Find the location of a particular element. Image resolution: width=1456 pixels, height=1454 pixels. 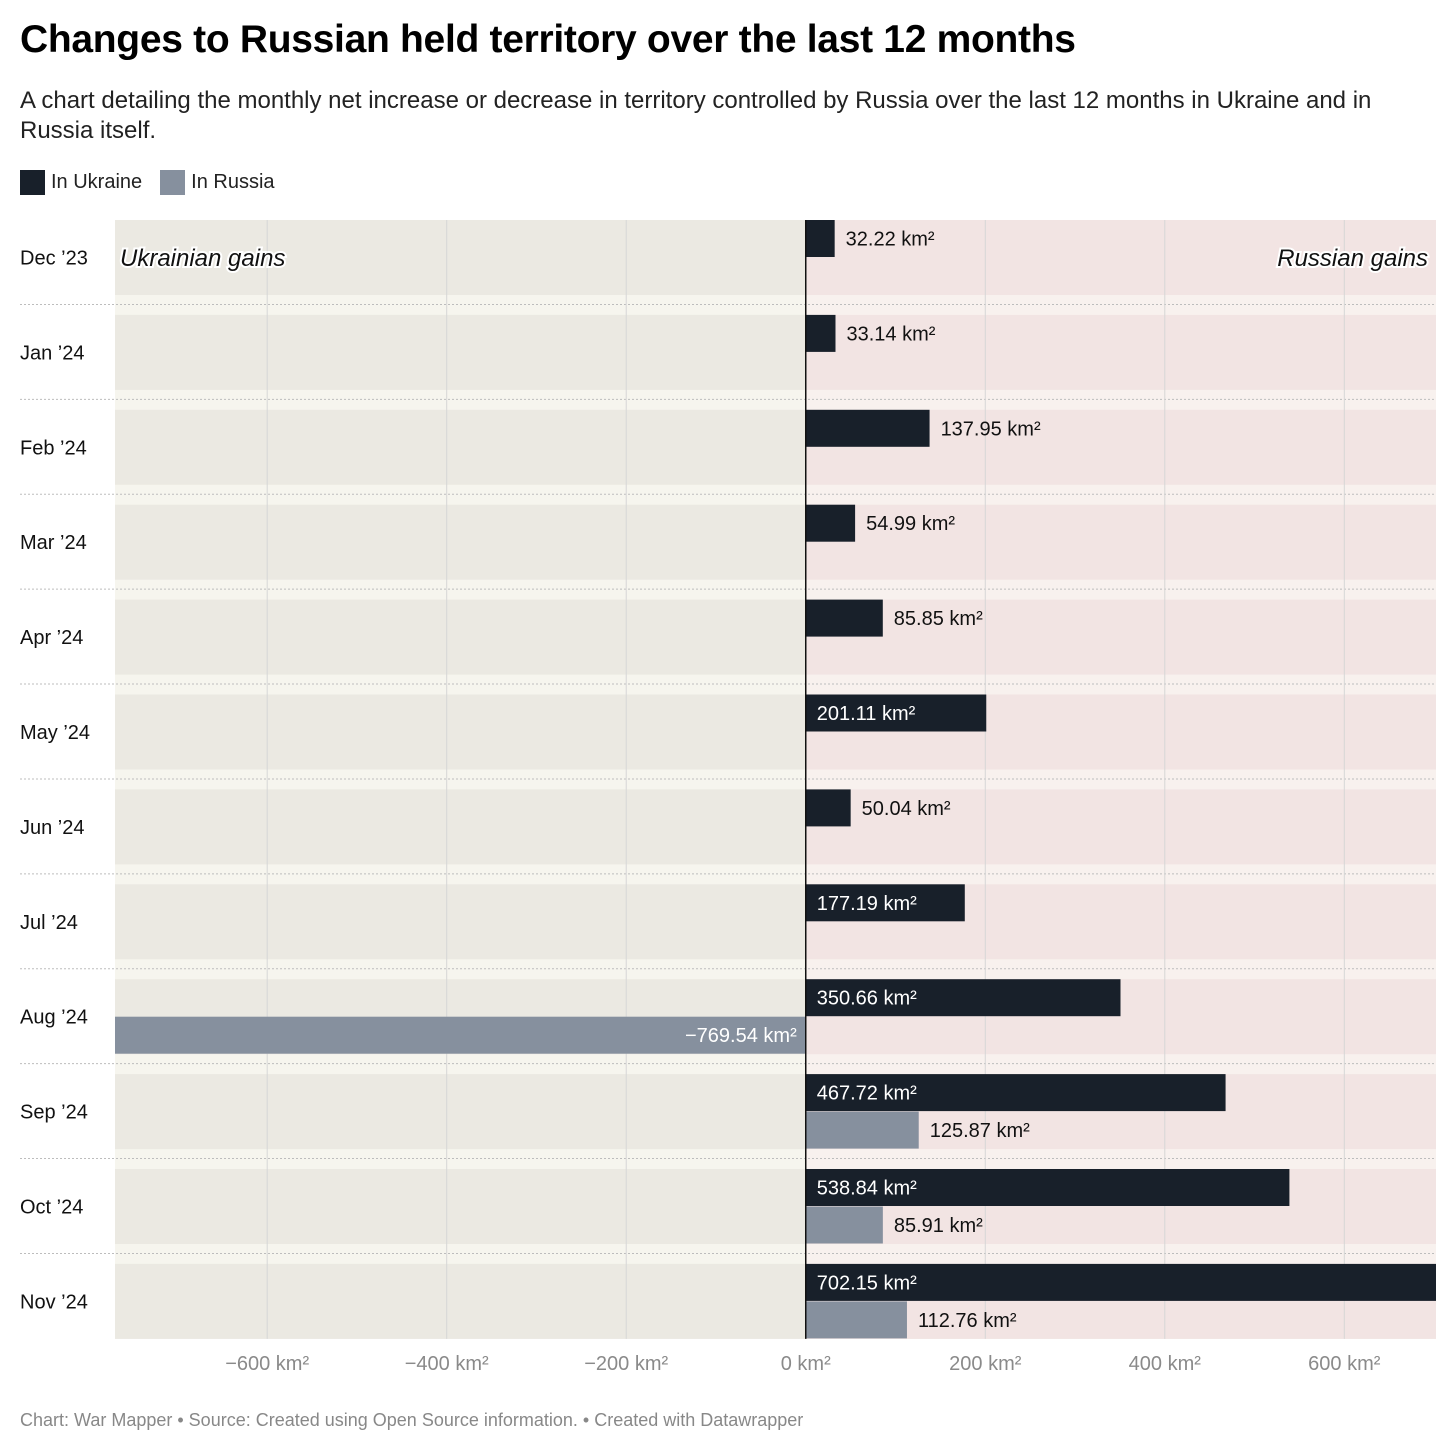

legend-label-russia: In Russia is located at coordinates (233, 181).